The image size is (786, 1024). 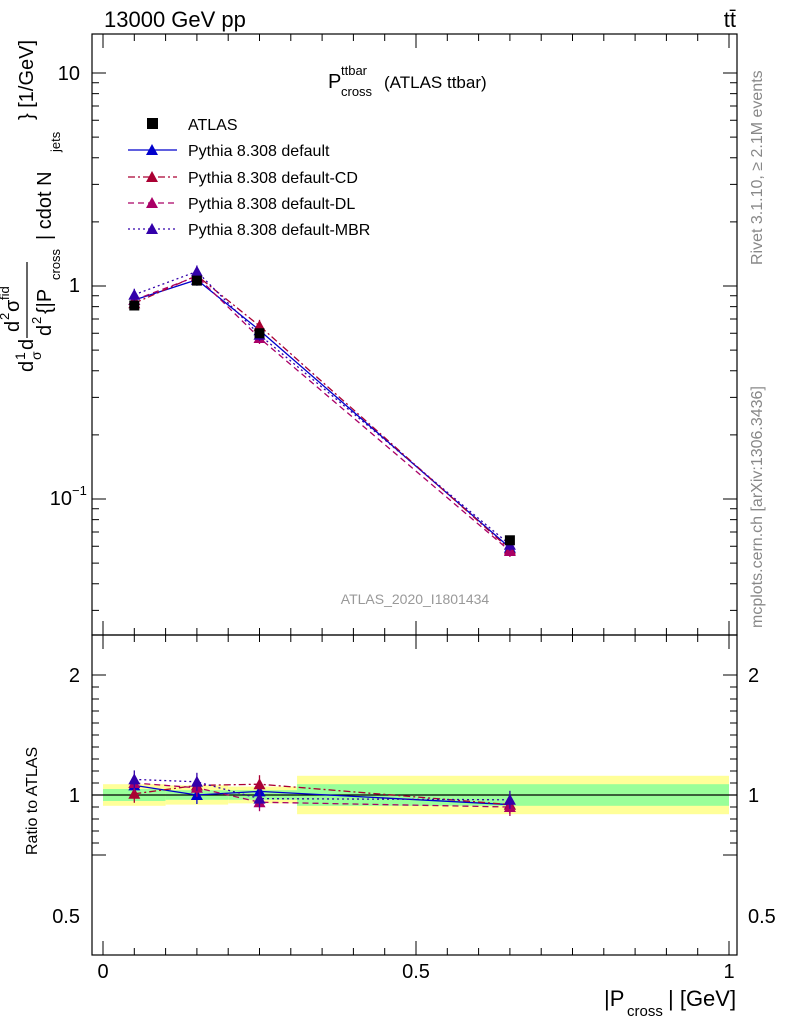 What do you see at coordinates (69, 74) in the screenshot?
I see `main-y-tick-label-10: 10` at bounding box center [69, 74].